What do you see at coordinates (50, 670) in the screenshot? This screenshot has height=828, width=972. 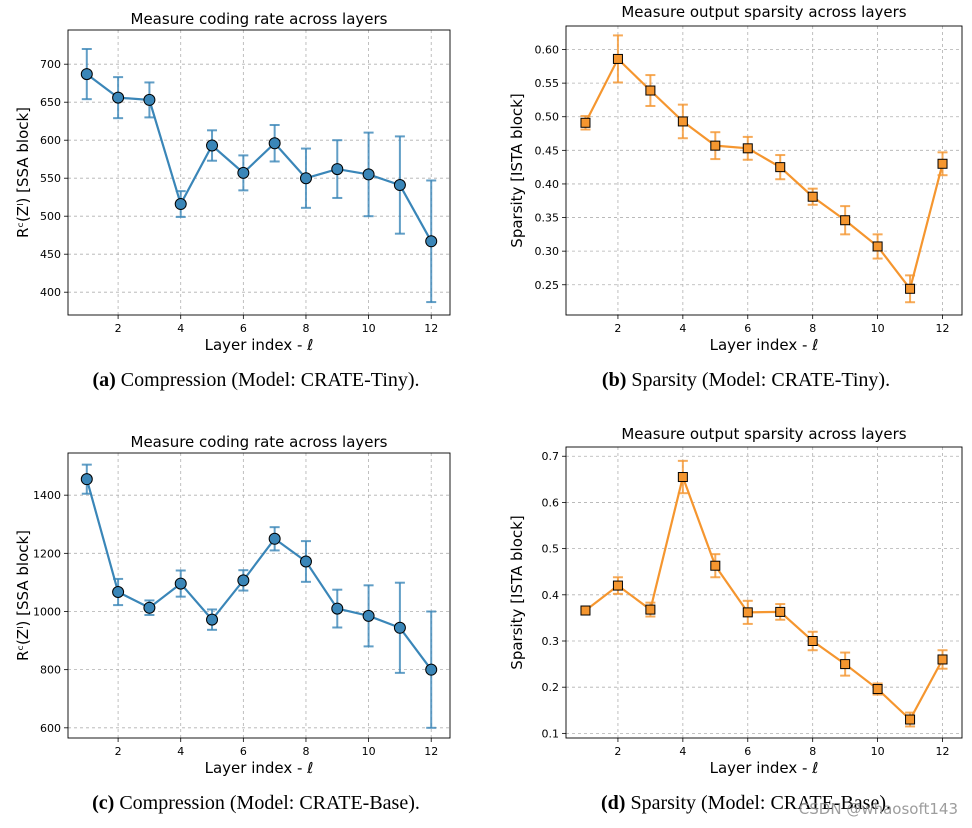 I see `y-tick-label: 800` at bounding box center [50, 670].